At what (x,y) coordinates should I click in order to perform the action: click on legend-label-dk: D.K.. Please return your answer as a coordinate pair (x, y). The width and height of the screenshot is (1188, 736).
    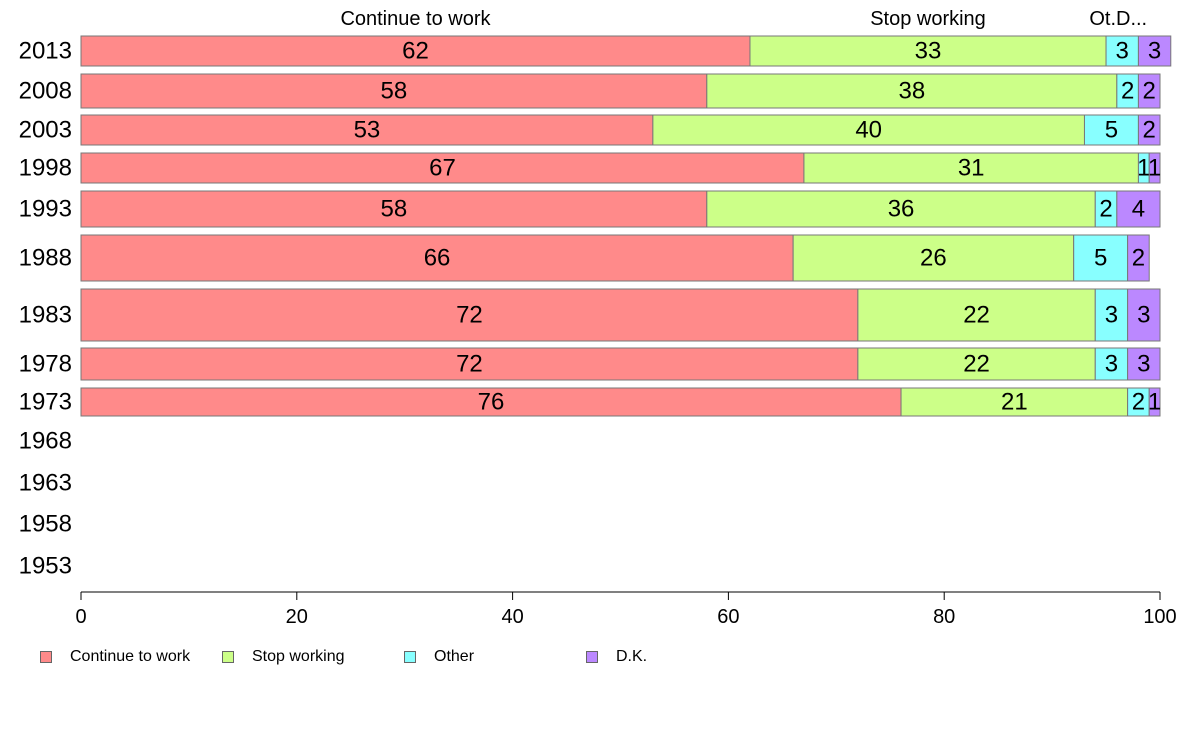
    Looking at the image, I should click on (632, 656).